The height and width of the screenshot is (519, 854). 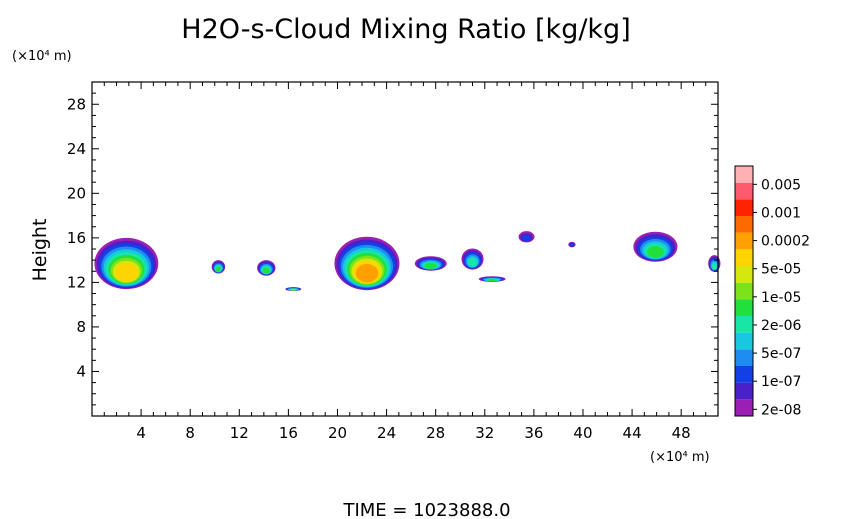 I want to click on x-tick-label: 36, so click(x=533, y=433).